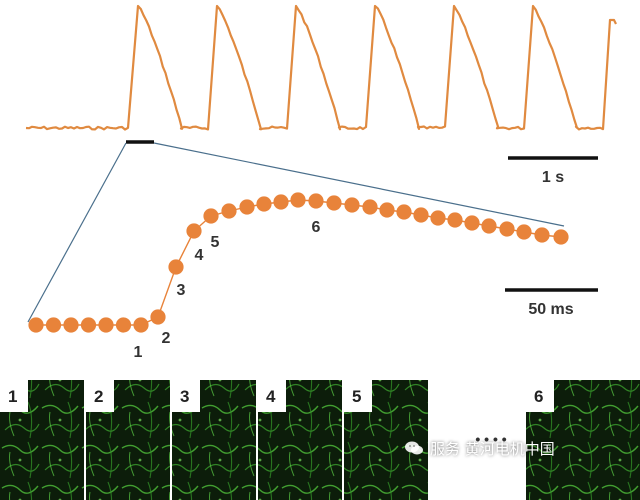 The height and width of the screenshot is (500, 640). Describe the element at coordinates (316, 227) in the screenshot. I see `phase-label-6: 6` at that location.